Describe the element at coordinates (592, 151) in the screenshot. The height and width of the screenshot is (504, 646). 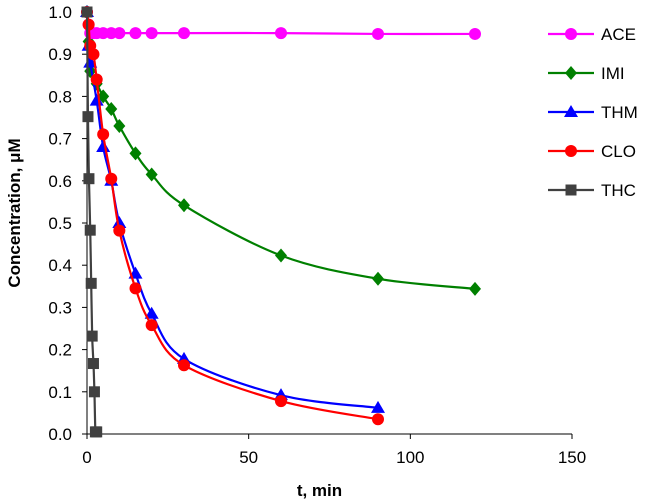
I see `legend-item-clo: CLO` at that location.